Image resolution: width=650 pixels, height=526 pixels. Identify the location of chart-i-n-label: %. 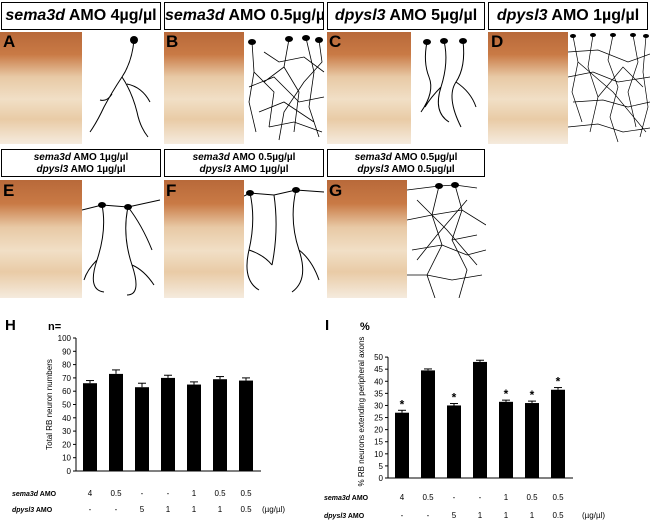
(365, 327).